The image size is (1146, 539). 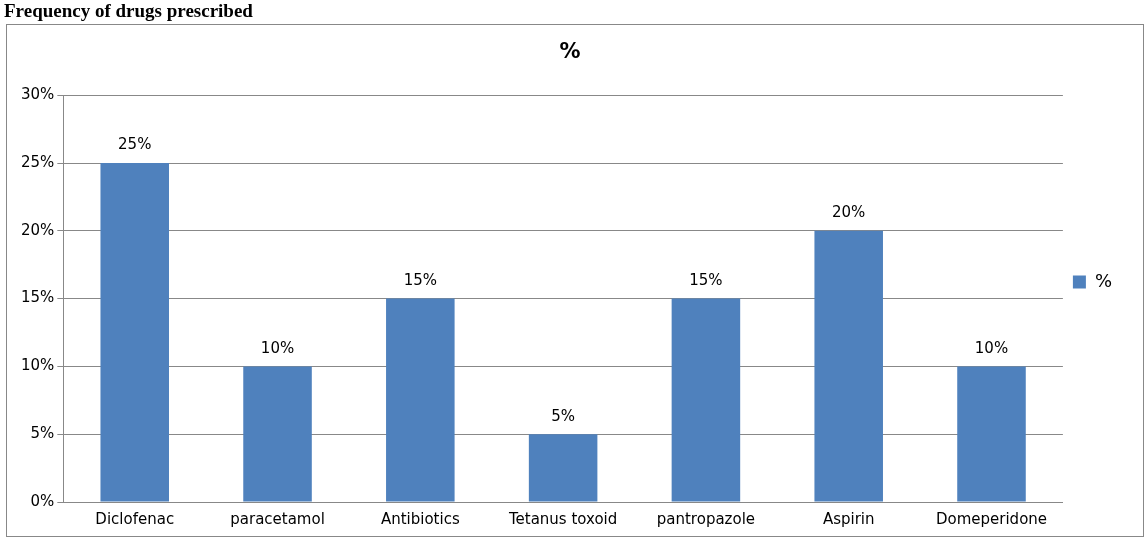 What do you see at coordinates (706, 518) in the screenshot?
I see `x-tick-label: pantropazole` at bounding box center [706, 518].